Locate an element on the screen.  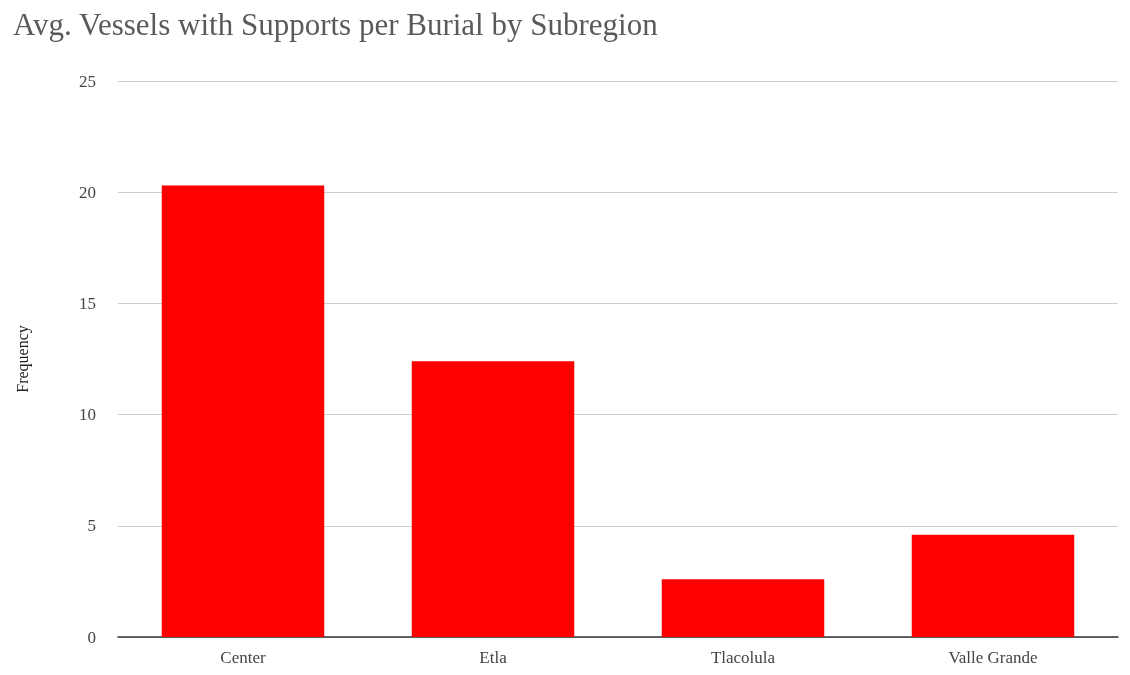
y-axis-title: Frequency is located at coordinates (22, 359).